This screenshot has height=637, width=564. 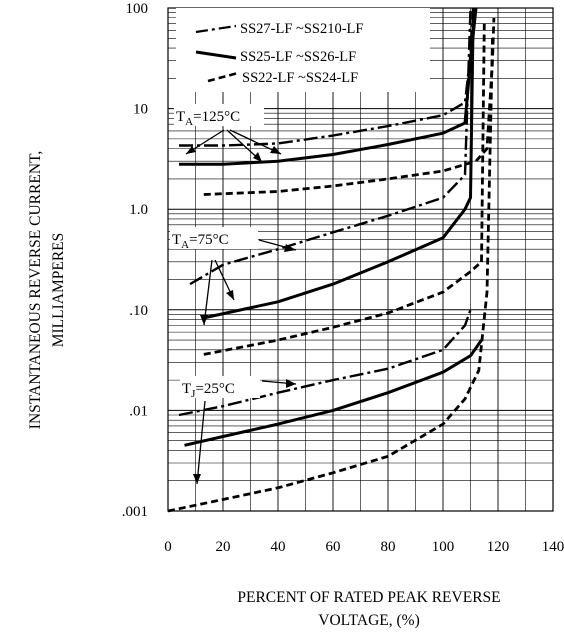 What do you see at coordinates (138, 210) in the screenshot?
I see `y-tick-label: 1.0` at bounding box center [138, 210].